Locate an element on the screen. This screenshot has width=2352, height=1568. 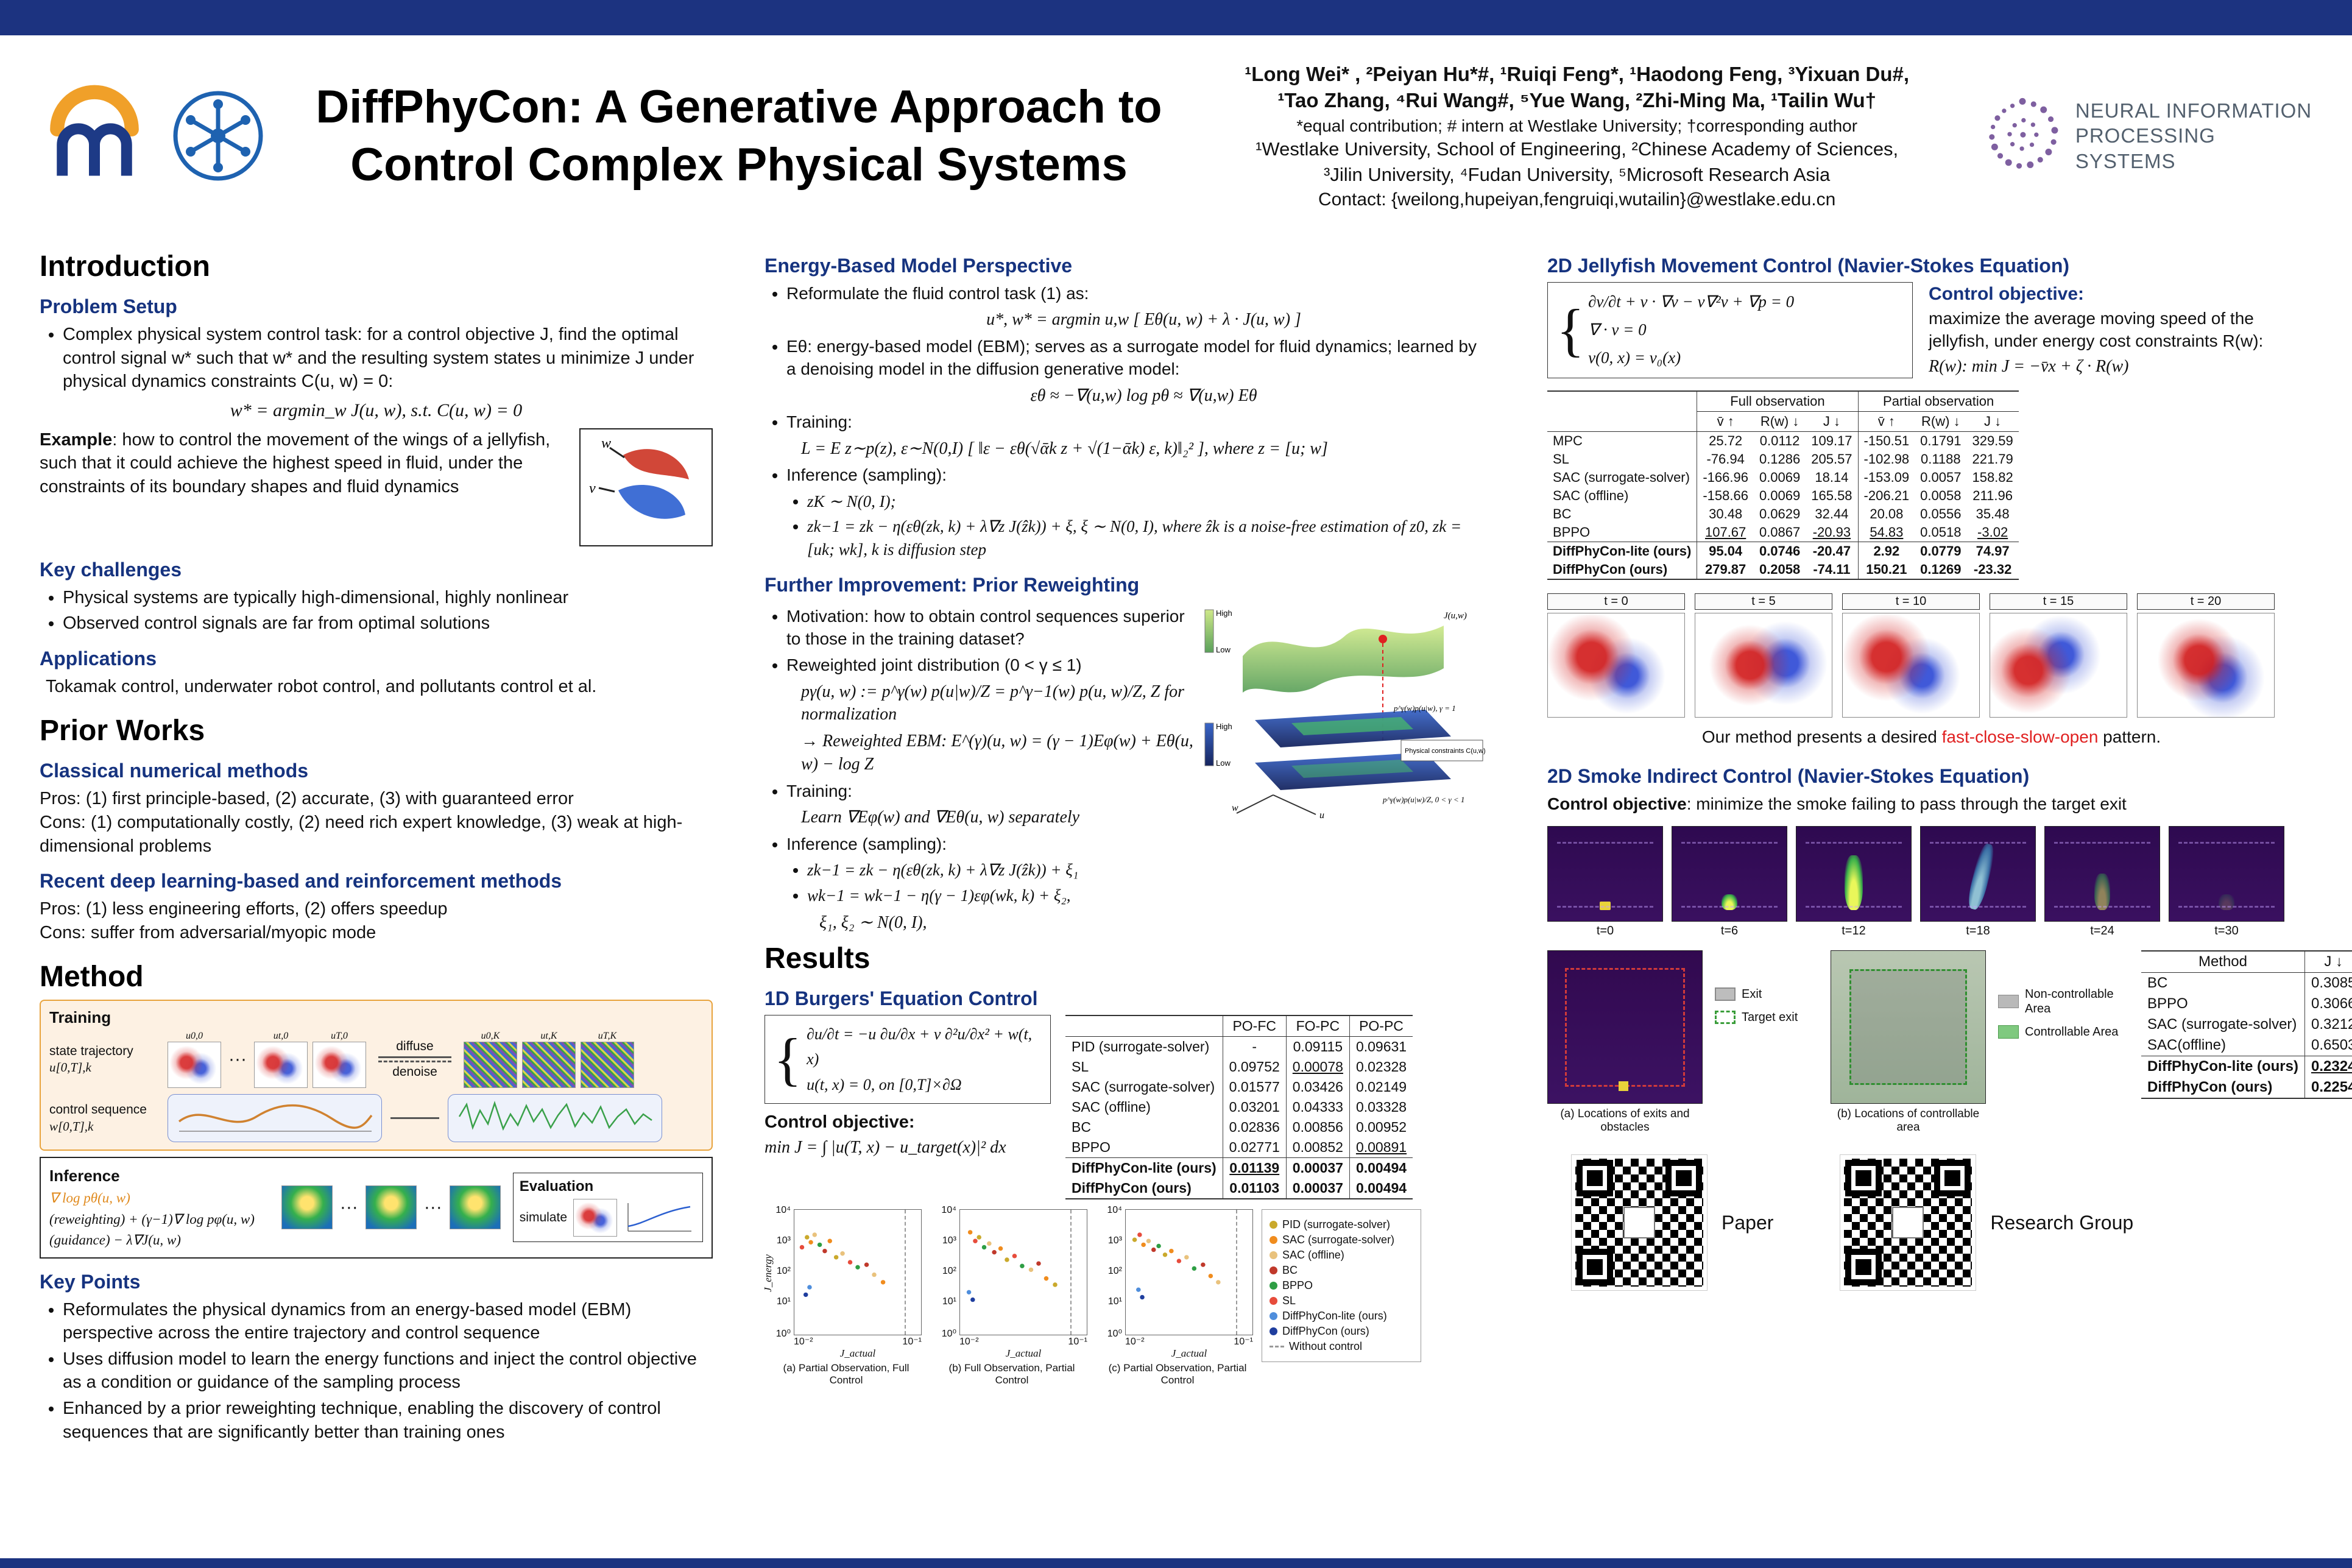
table-cell: 0.01577 is located at coordinates (1254, 1086).